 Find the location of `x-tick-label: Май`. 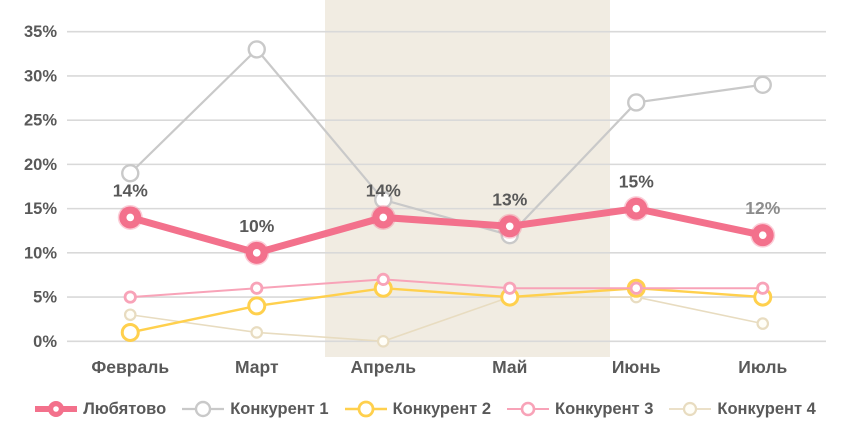

x-tick-label: Май is located at coordinates (509, 367).